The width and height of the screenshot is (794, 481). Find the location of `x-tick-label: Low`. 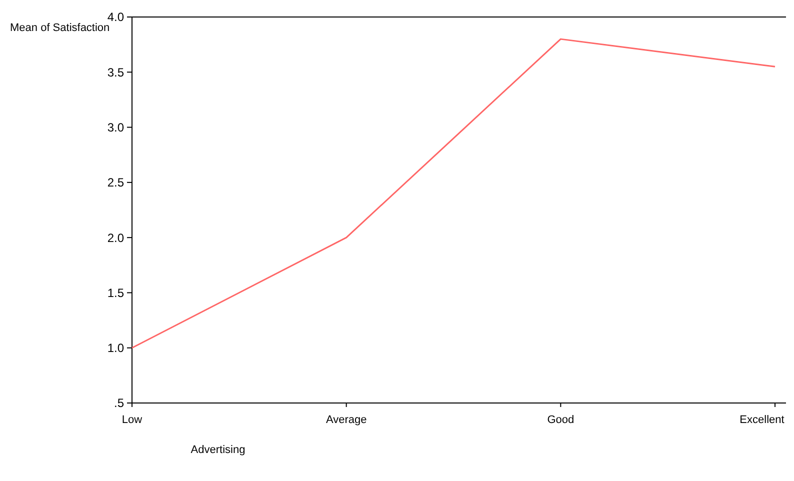

x-tick-label: Low is located at coordinates (132, 420).